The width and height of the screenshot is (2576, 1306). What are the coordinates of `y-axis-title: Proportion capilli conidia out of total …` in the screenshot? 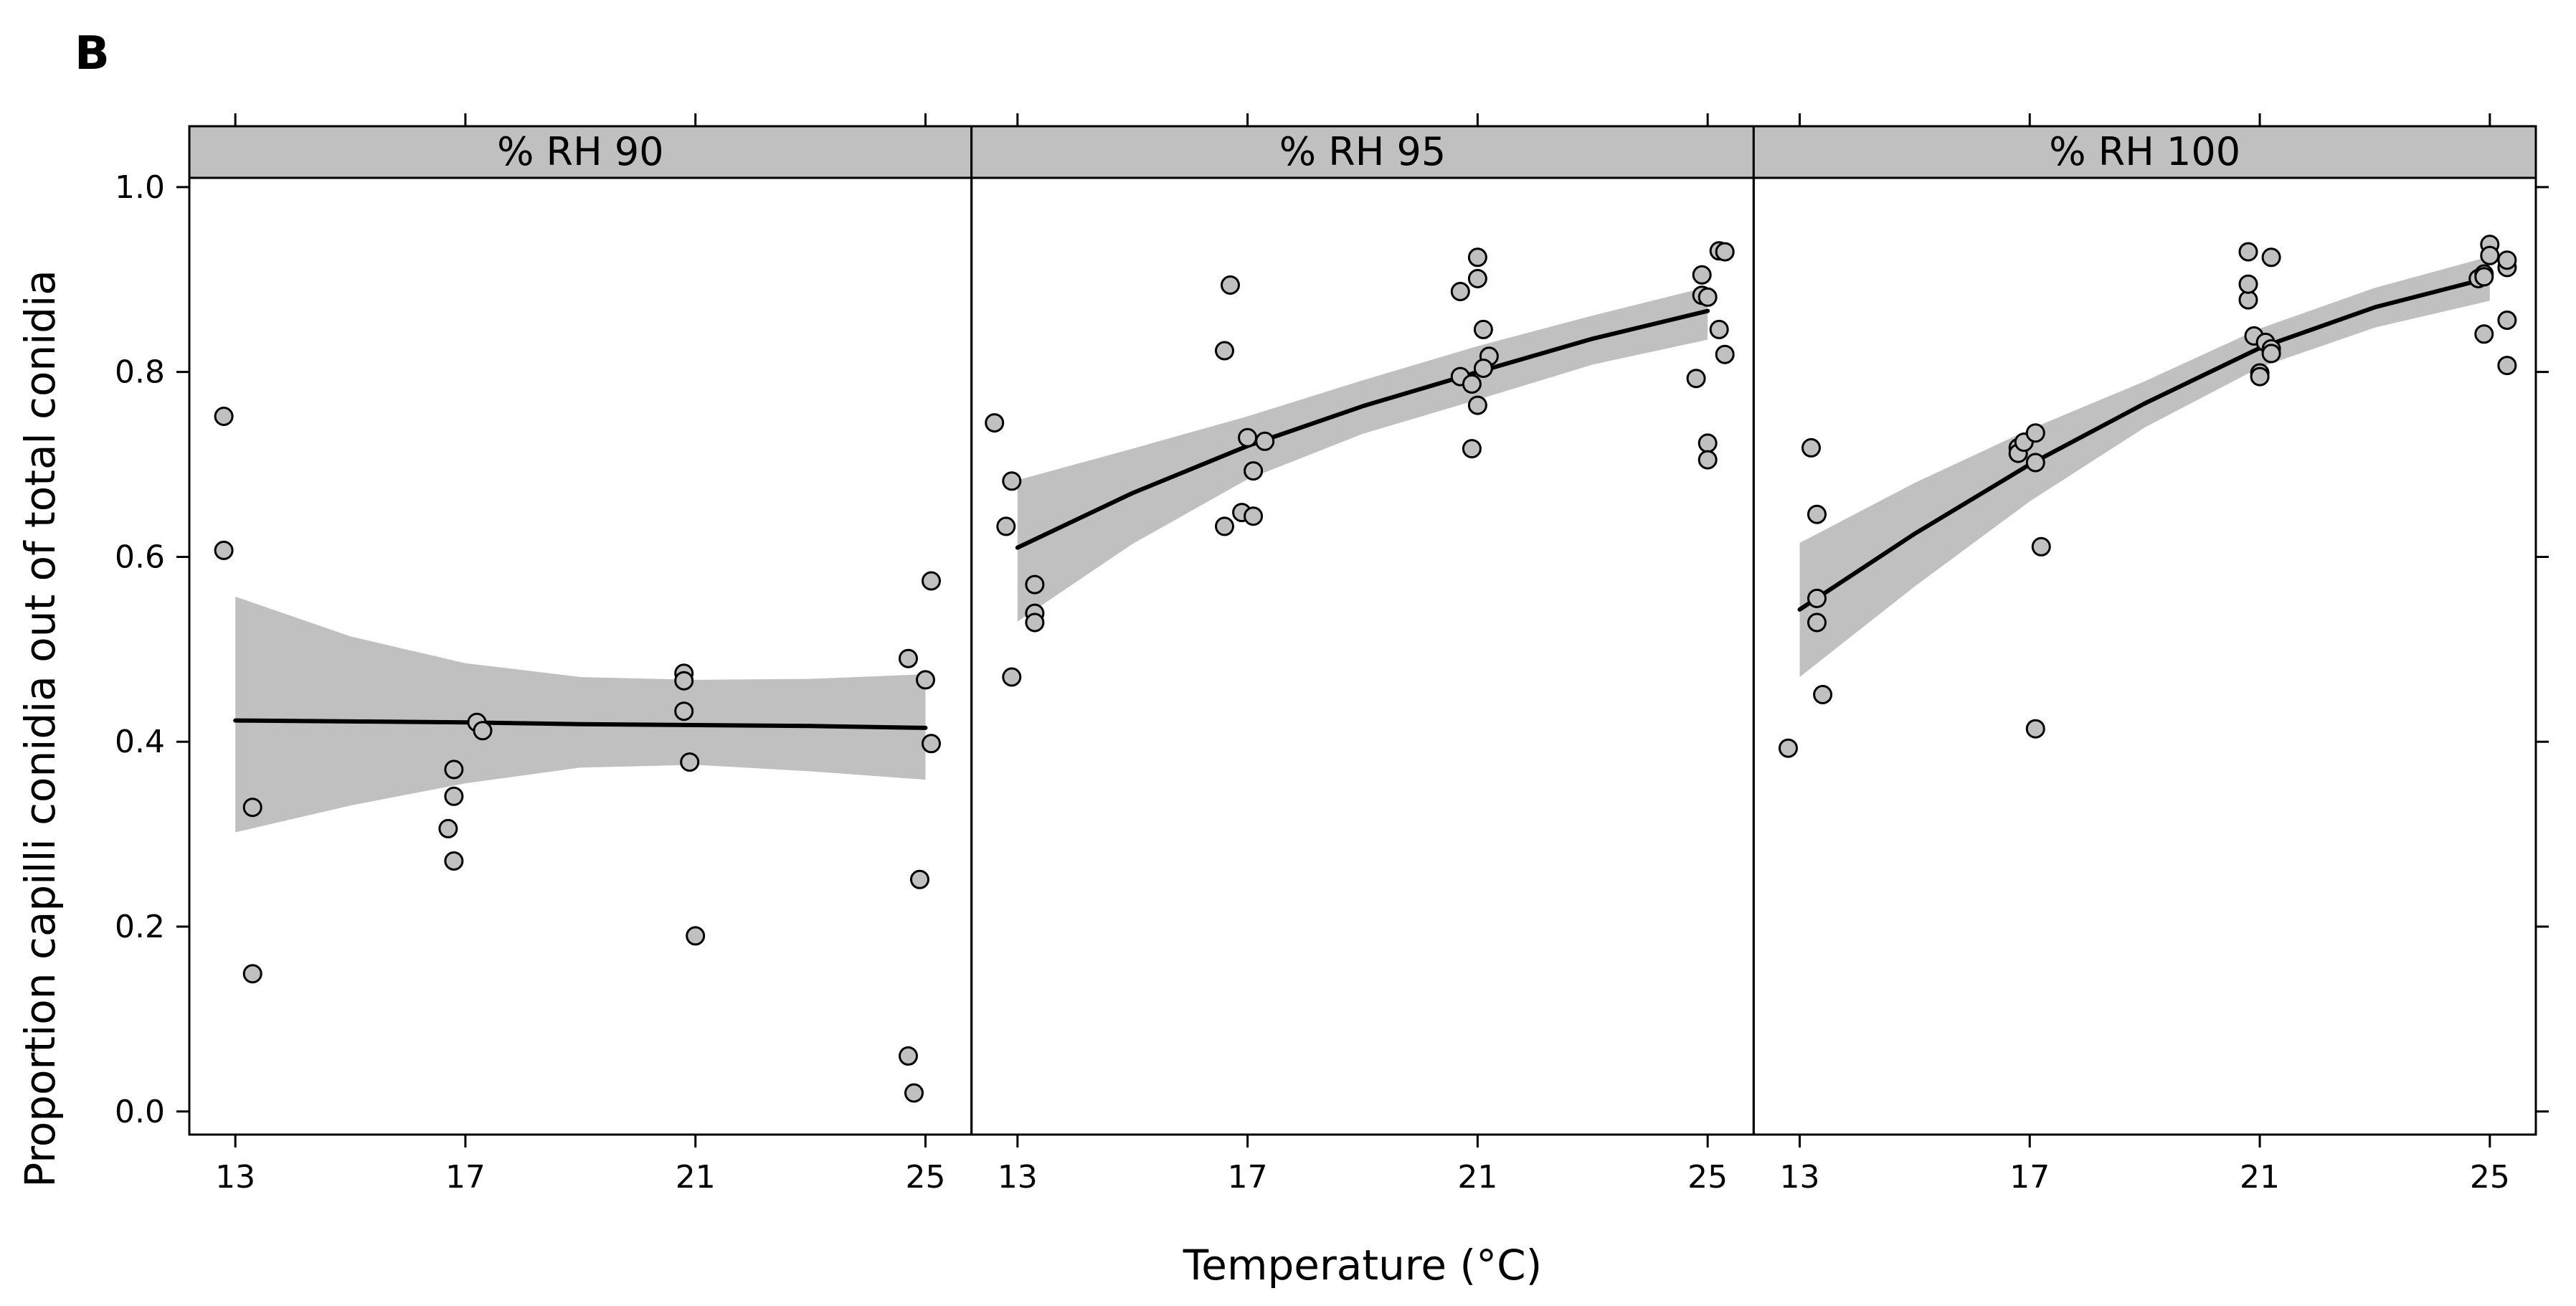 It's located at (40, 729).